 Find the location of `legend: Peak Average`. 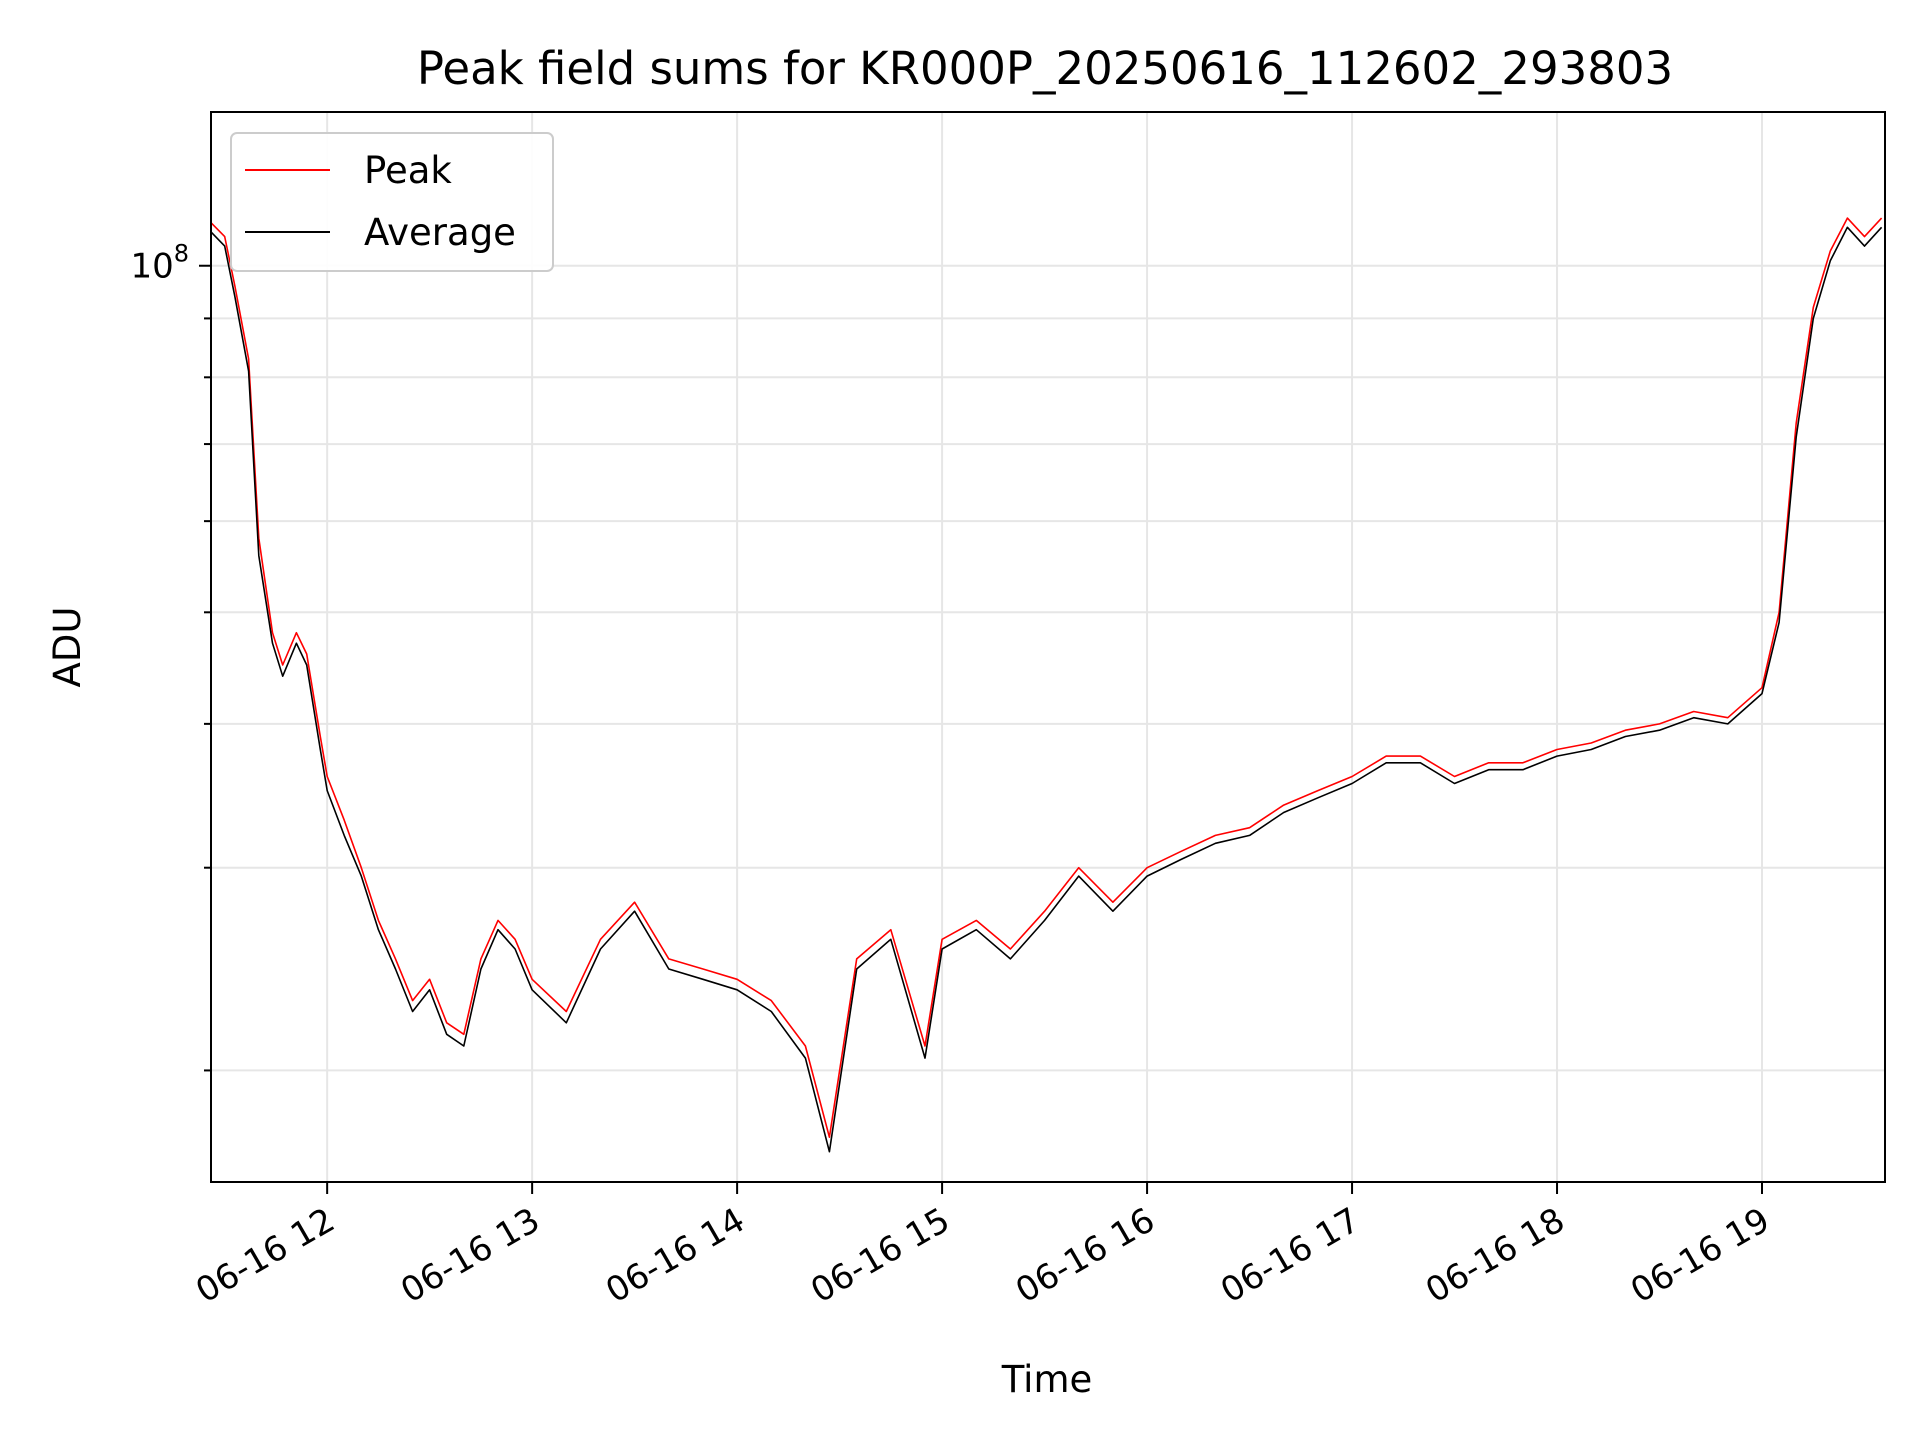

legend: Peak Average is located at coordinates (392, 202).